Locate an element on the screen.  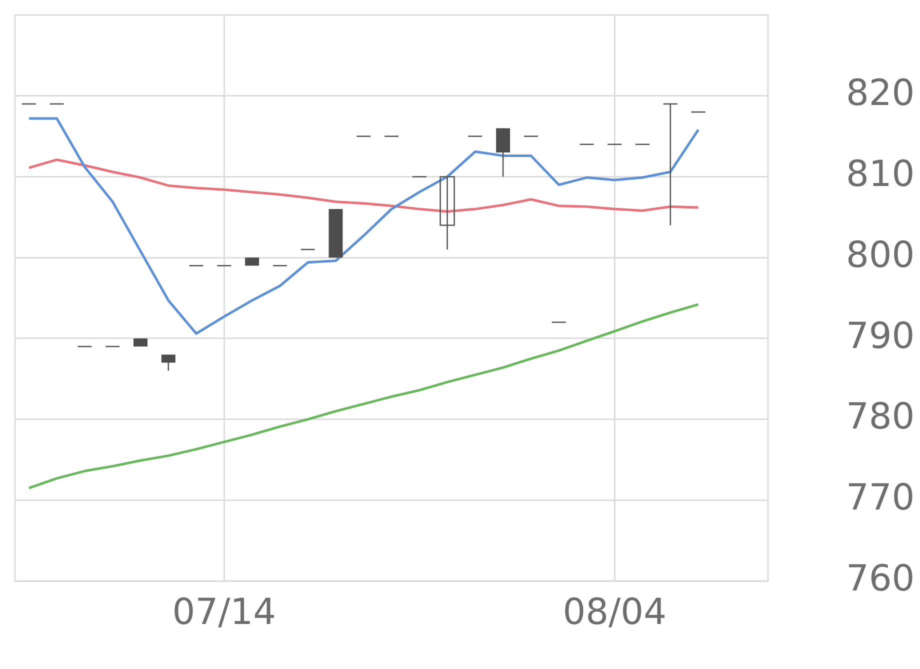
x-tick-label: 07/14 is located at coordinates (224, 612).